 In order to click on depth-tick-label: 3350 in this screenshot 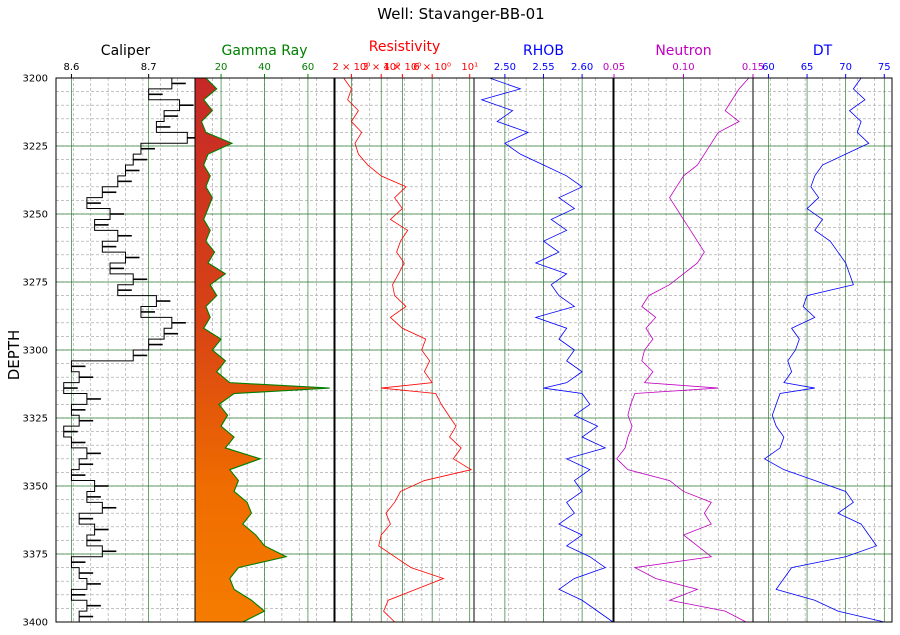, I will do `click(35, 487)`.